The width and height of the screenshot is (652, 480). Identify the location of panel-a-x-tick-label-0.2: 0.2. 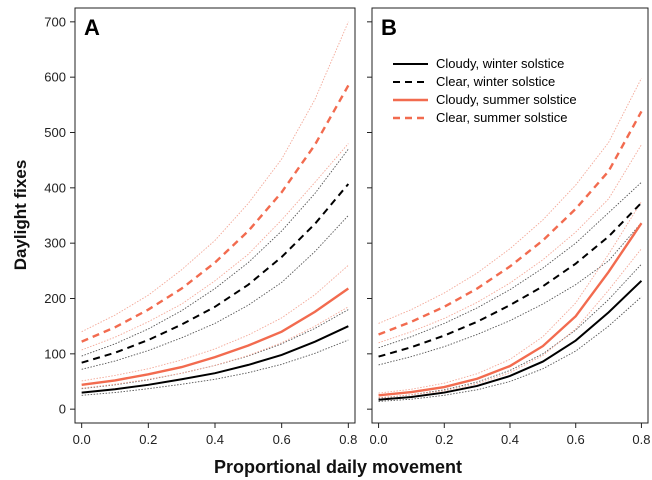
(148, 439).